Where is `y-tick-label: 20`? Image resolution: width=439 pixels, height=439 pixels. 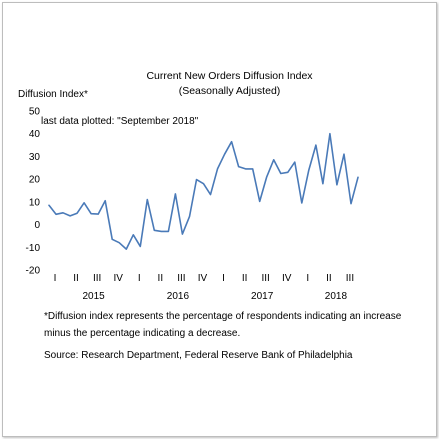 y-tick-label: 20 is located at coordinates (35, 180).